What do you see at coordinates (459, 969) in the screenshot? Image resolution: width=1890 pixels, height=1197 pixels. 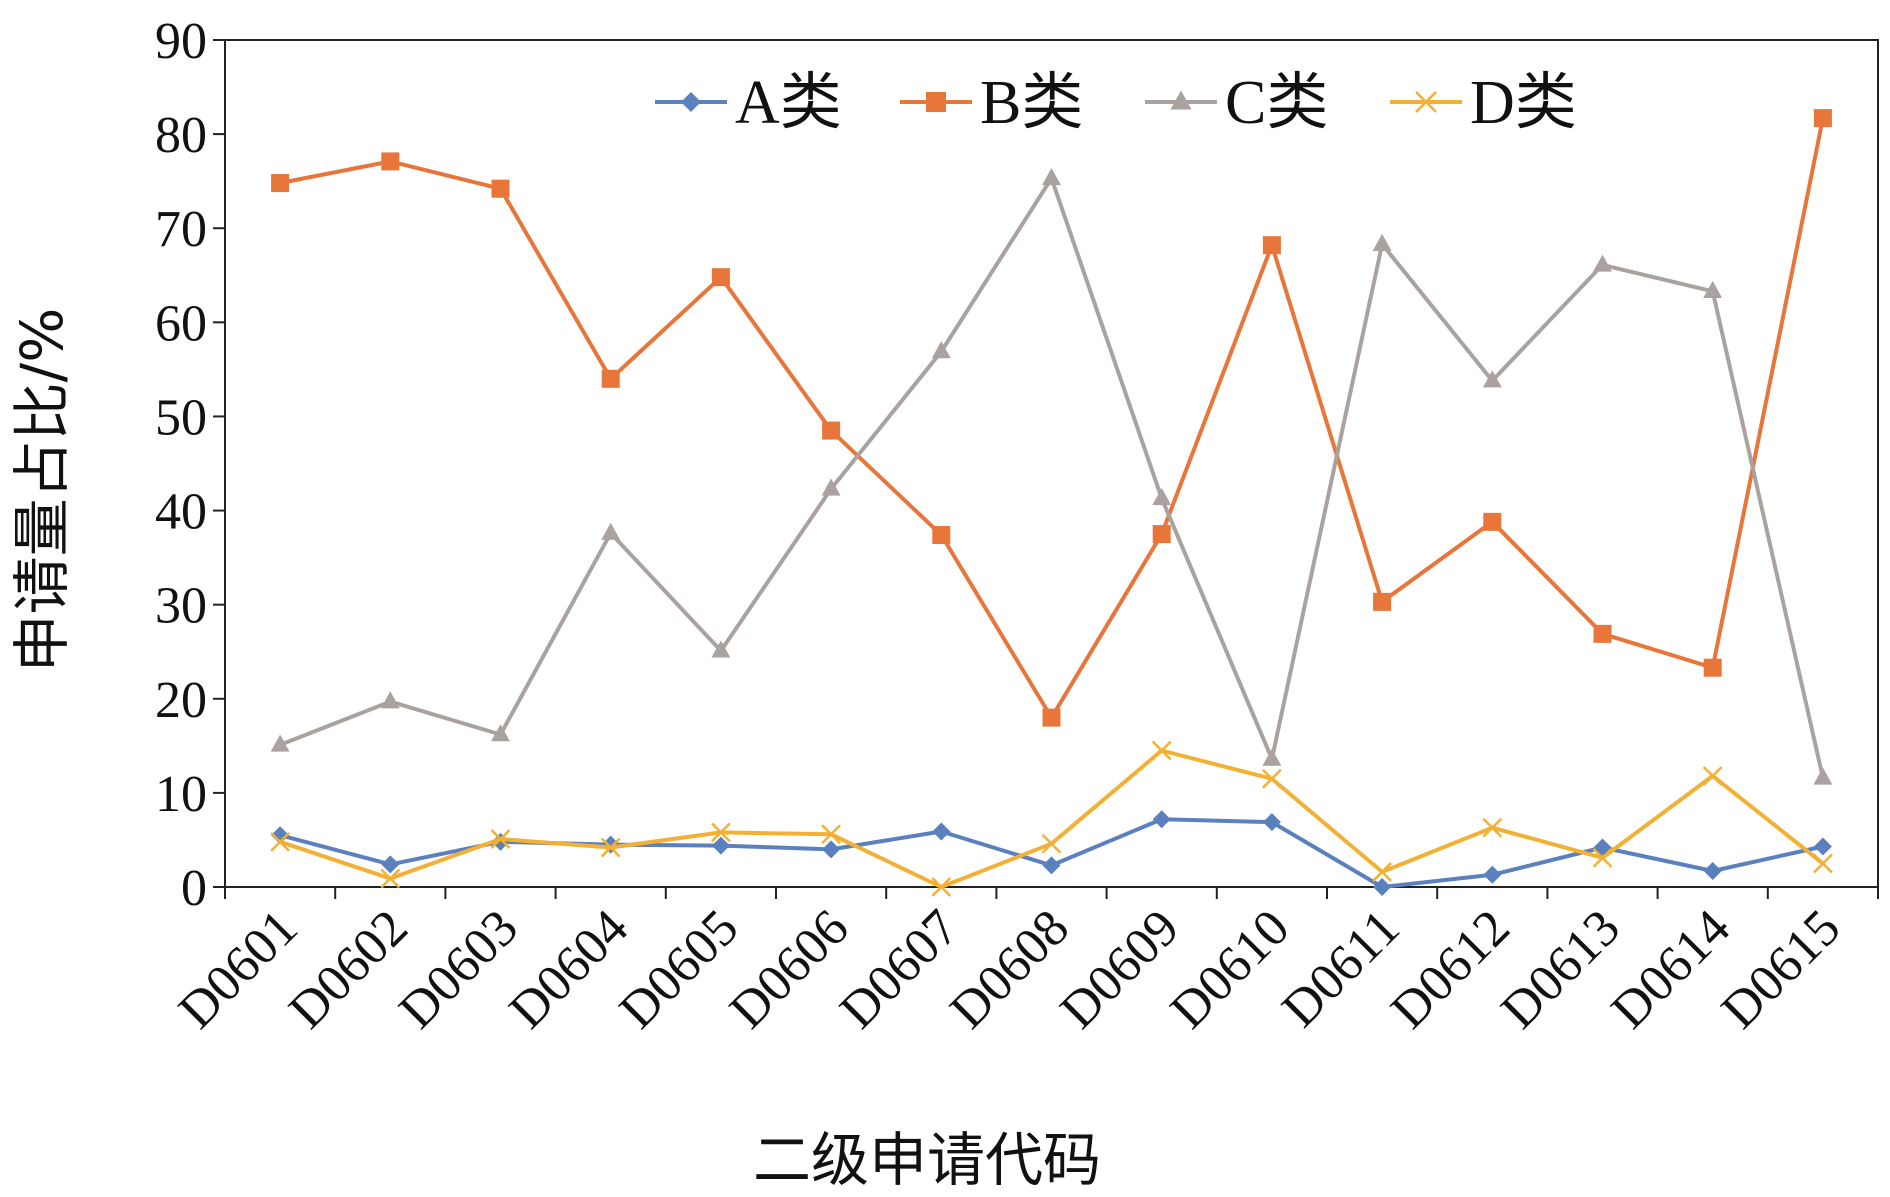 I see `x-tick-label: D0603` at bounding box center [459, 969].